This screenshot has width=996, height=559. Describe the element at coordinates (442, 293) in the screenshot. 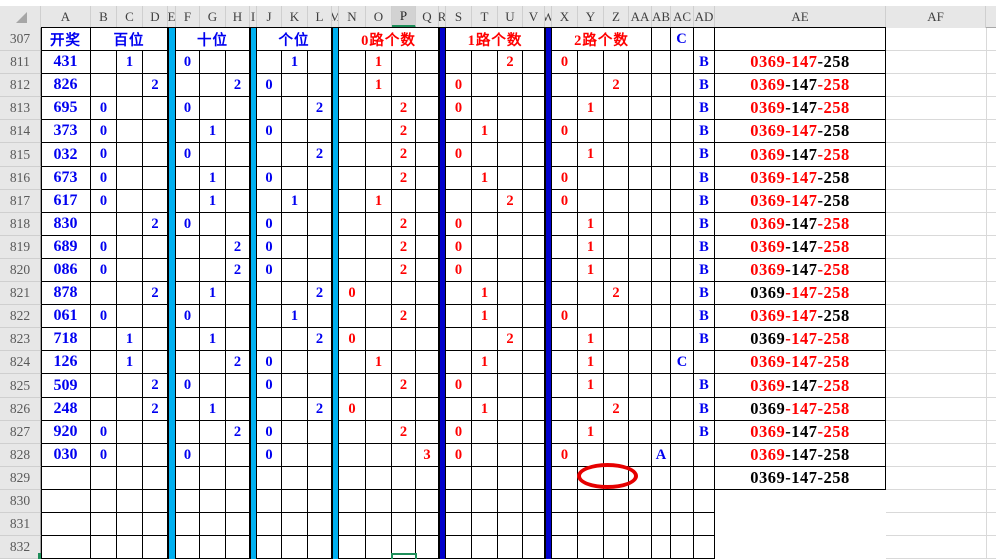

I see `separator-column-R` at that location.